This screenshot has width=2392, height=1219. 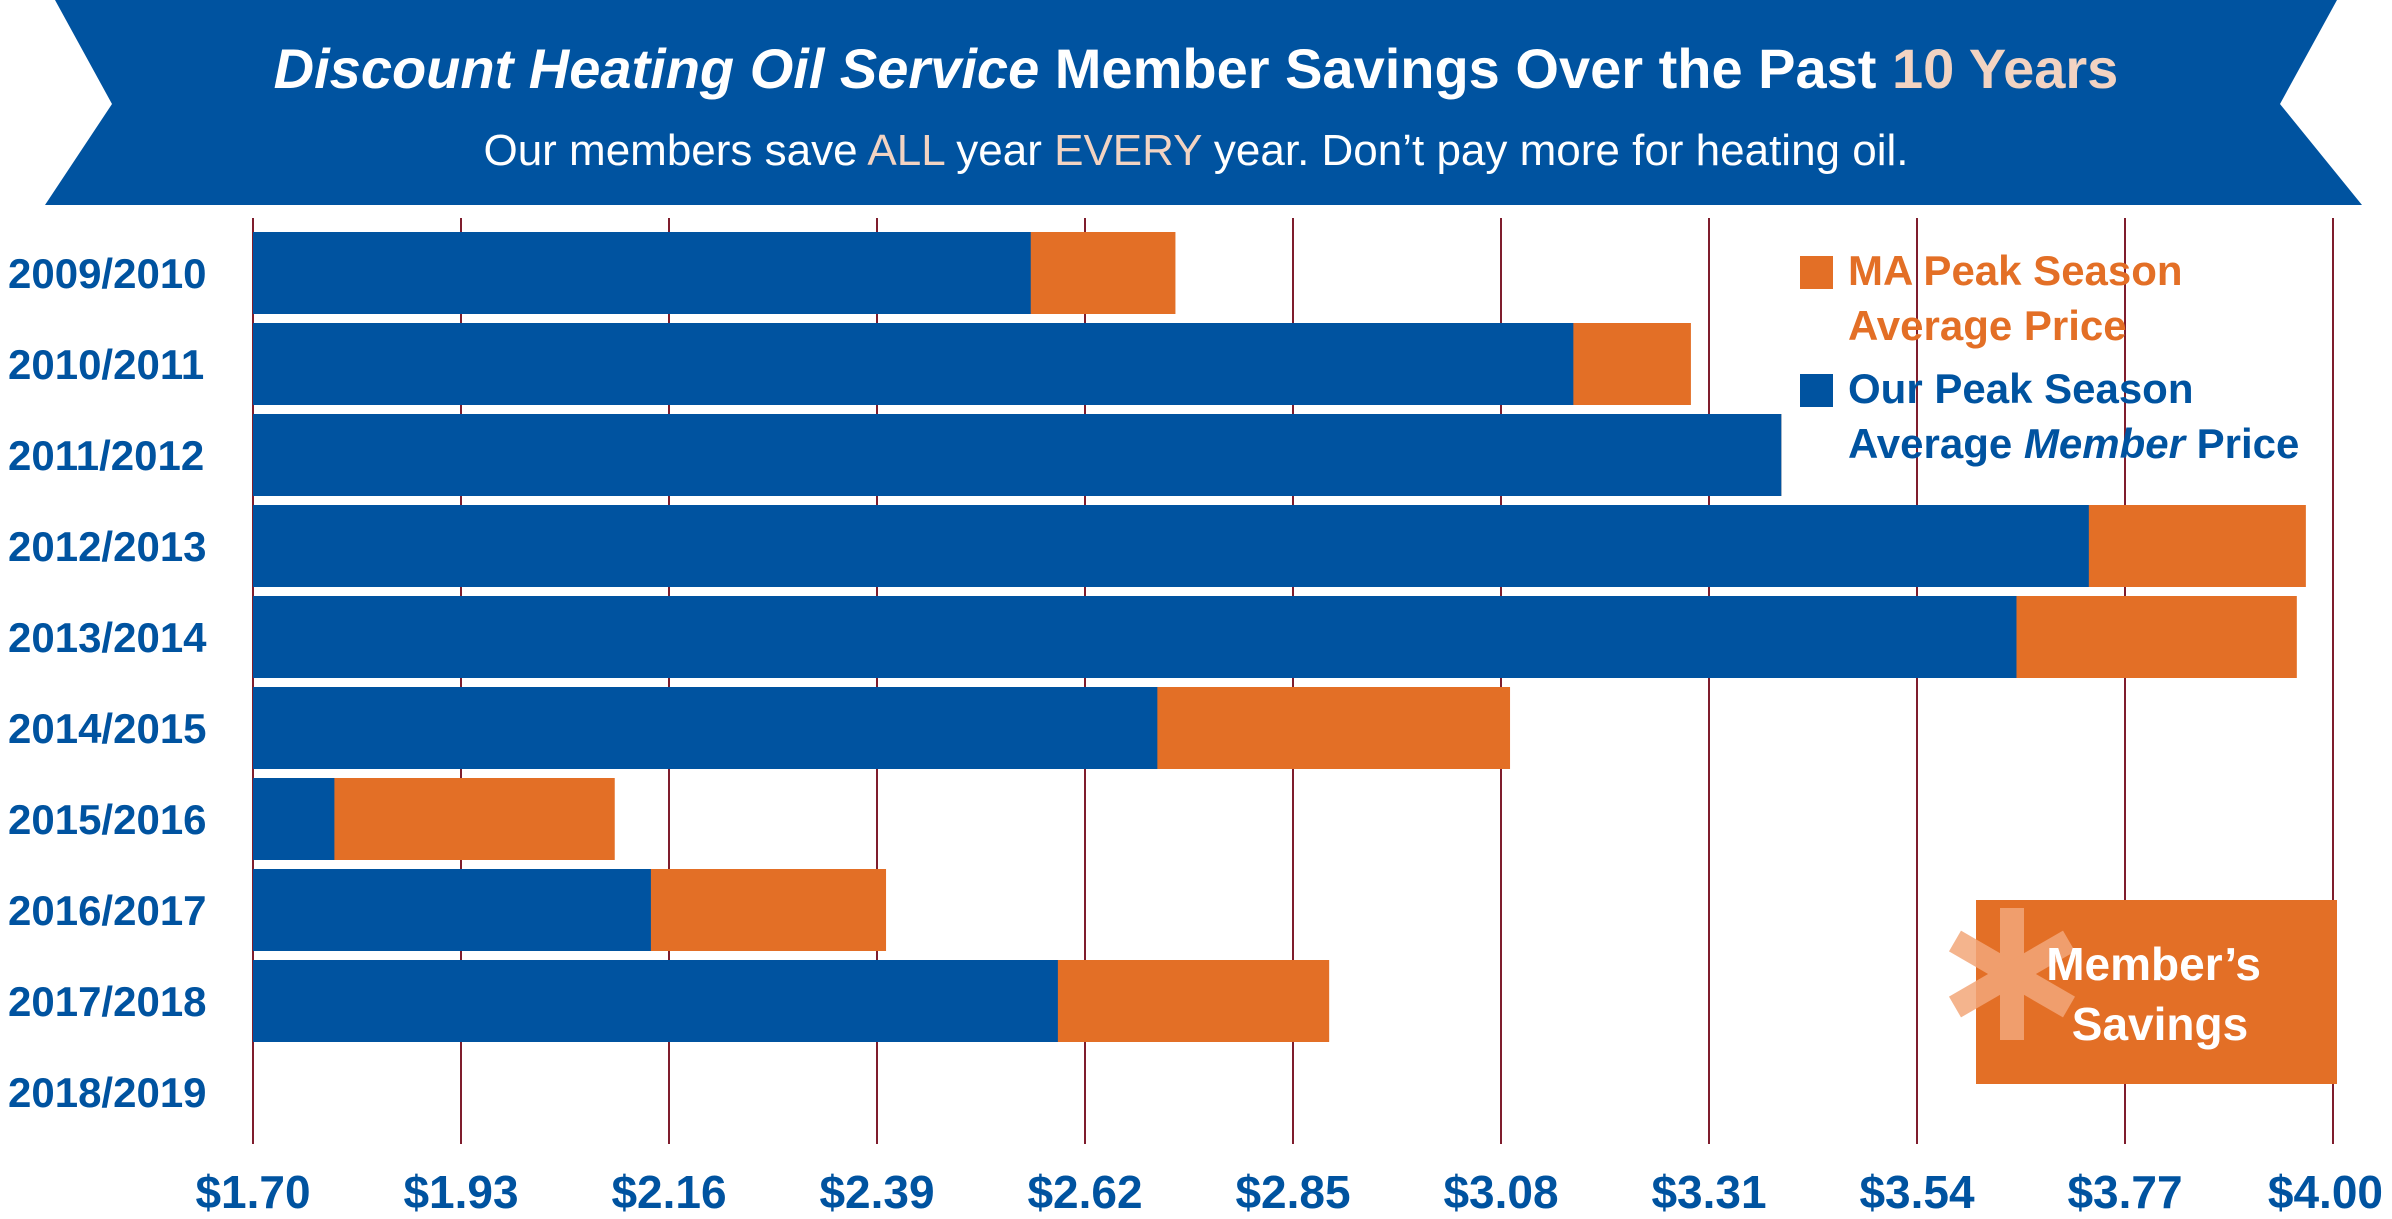 I want to click on legend-member-line2-pre: Average, so click(x=1936, y=443).